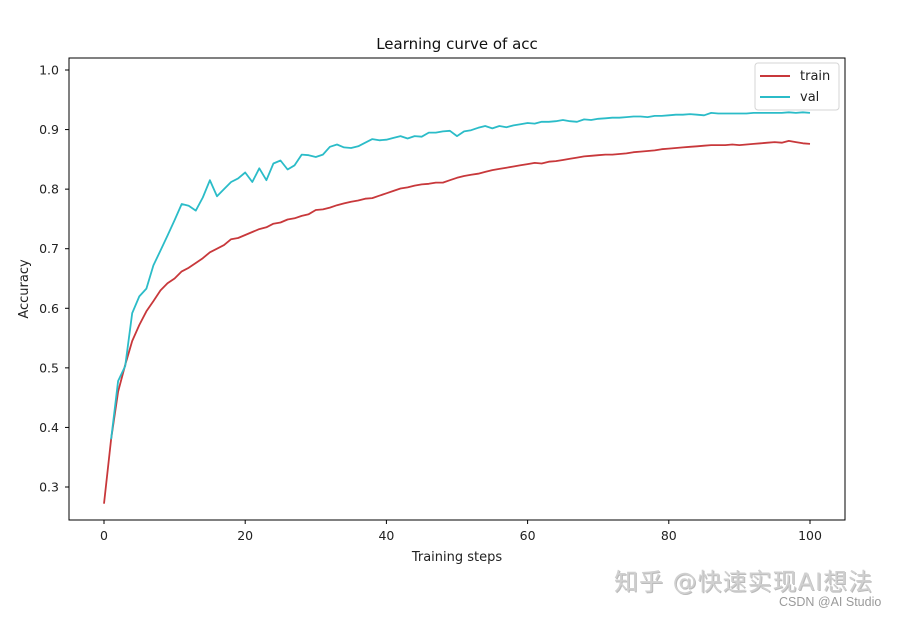 This screenshot has height=618, width=909. I want to click on watermark-csdn: CSDN @AI Studio, so click(830, 602).